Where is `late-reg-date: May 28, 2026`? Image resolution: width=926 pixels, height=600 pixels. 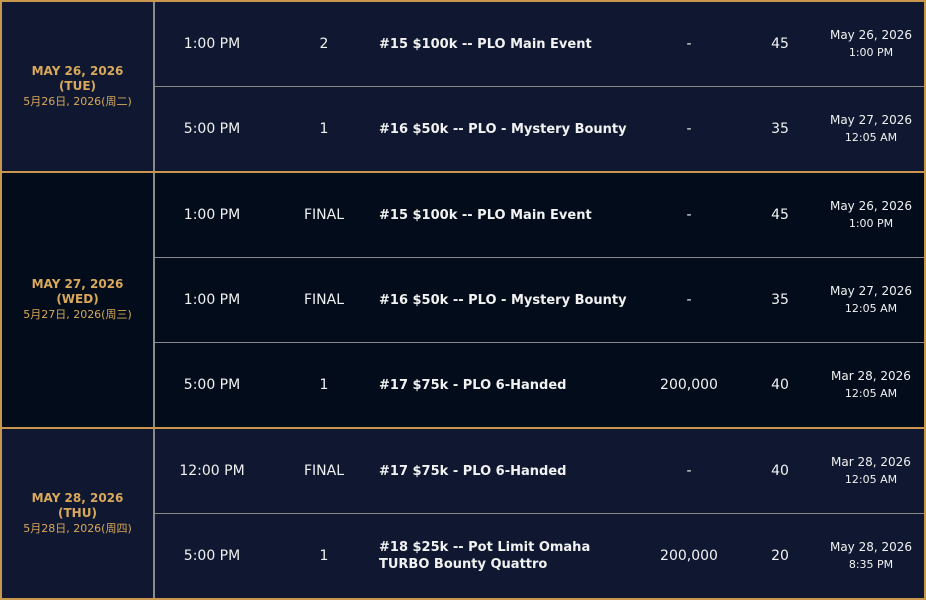 late-reg-date: May 28, 2026 is located at coordinates (871, 547).